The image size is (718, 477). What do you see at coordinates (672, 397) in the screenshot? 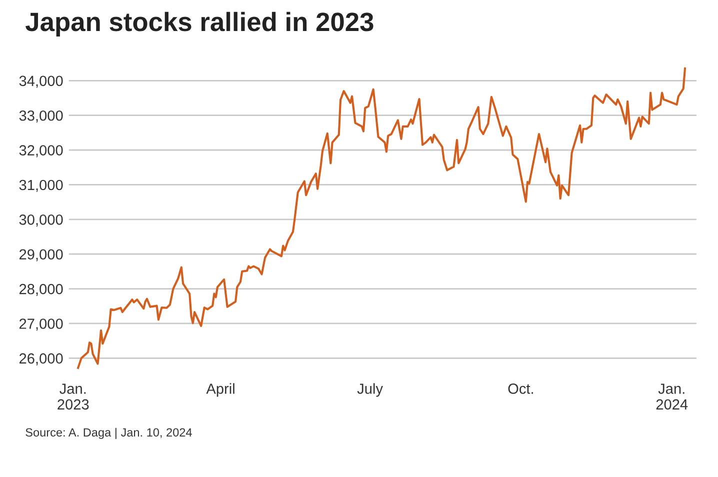
I see `x-tick-label: Jan. 2024` at bounding box center [672, 397].